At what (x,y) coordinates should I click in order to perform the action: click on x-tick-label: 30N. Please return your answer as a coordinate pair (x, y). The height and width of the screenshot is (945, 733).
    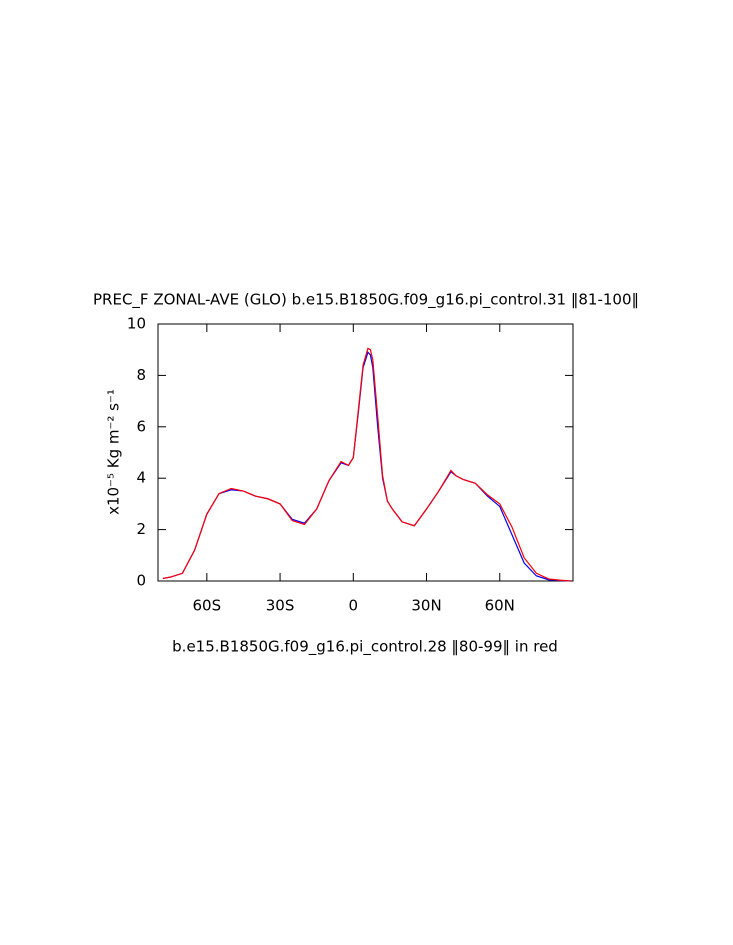
    Looking at the image, I should click on (426, 606).